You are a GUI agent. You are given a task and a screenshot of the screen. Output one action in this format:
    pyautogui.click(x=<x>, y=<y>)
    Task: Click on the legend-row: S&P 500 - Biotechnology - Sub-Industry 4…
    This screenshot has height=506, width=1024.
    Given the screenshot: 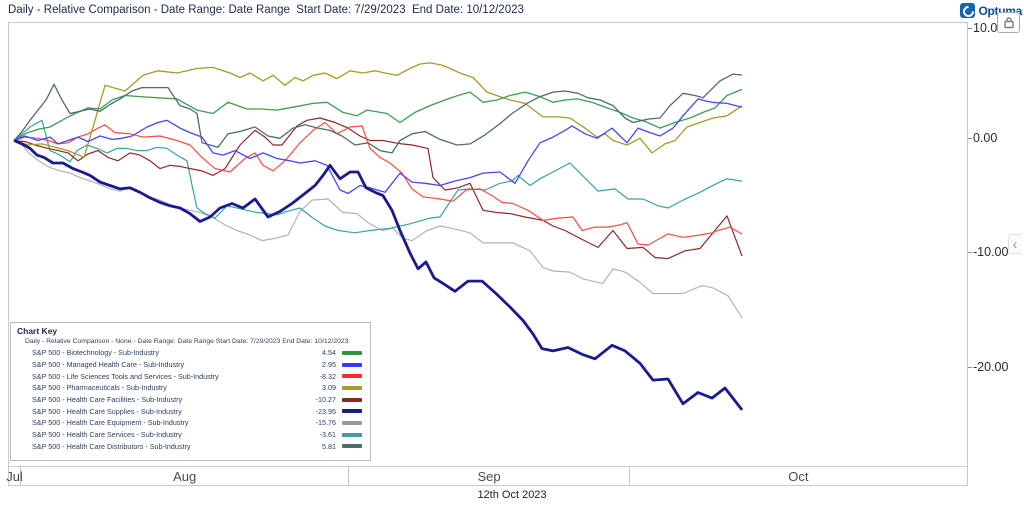 What is the action you would take?
    pyautogui.click(x=191, y=353)
    